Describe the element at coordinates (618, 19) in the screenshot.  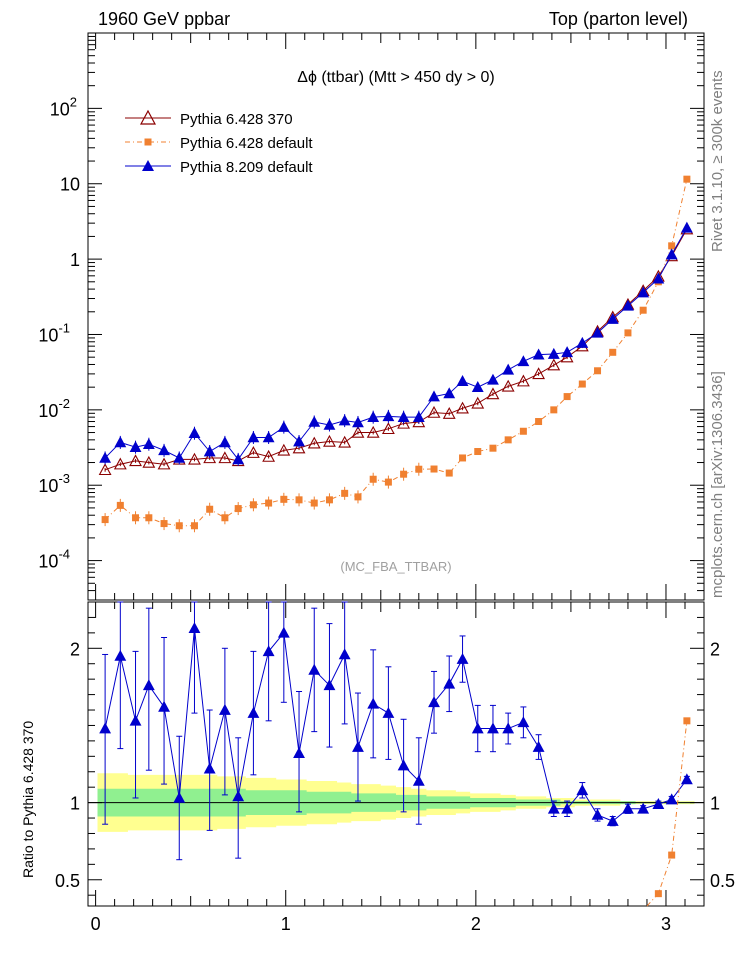
I see `header-right: Top (parton level)` at that location.